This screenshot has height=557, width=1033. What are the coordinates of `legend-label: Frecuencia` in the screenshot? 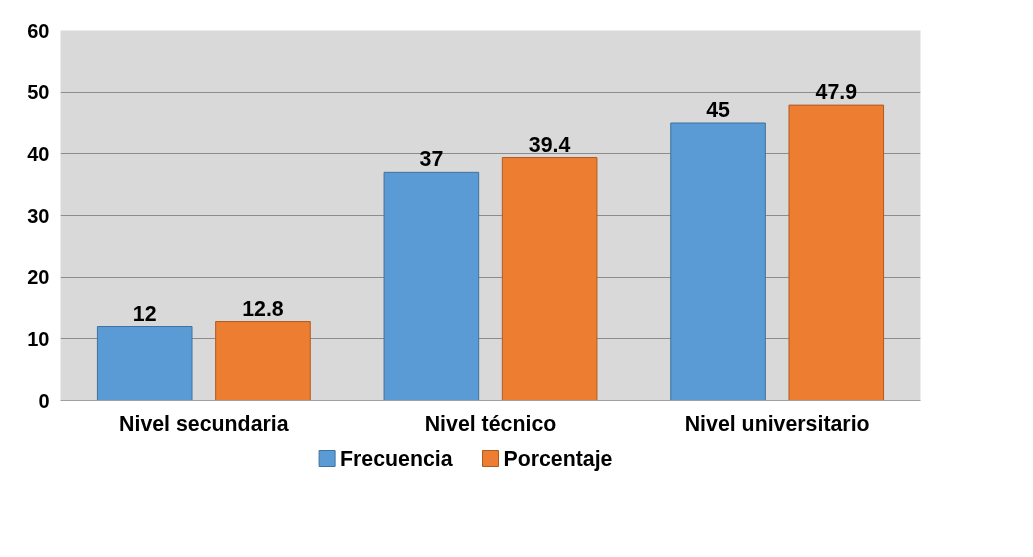 It's located at (396, 458).